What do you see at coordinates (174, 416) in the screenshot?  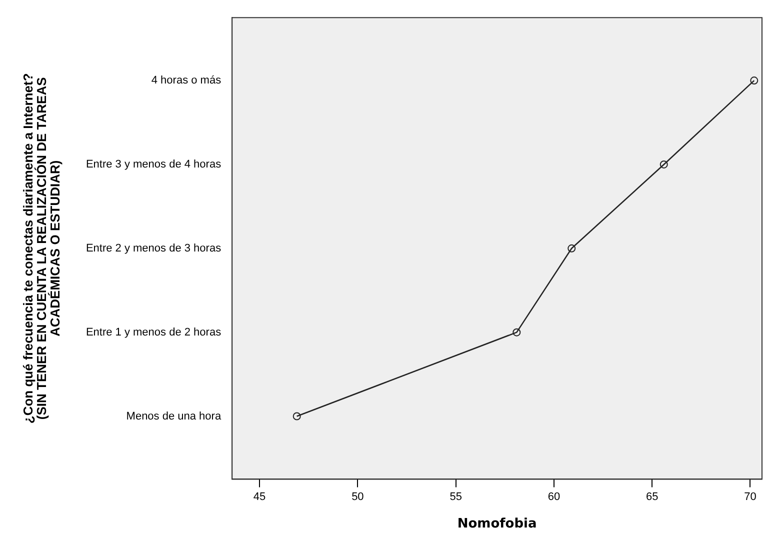 I see `y-tick-label: Menos de una hora` at bounding box center [174, 416].